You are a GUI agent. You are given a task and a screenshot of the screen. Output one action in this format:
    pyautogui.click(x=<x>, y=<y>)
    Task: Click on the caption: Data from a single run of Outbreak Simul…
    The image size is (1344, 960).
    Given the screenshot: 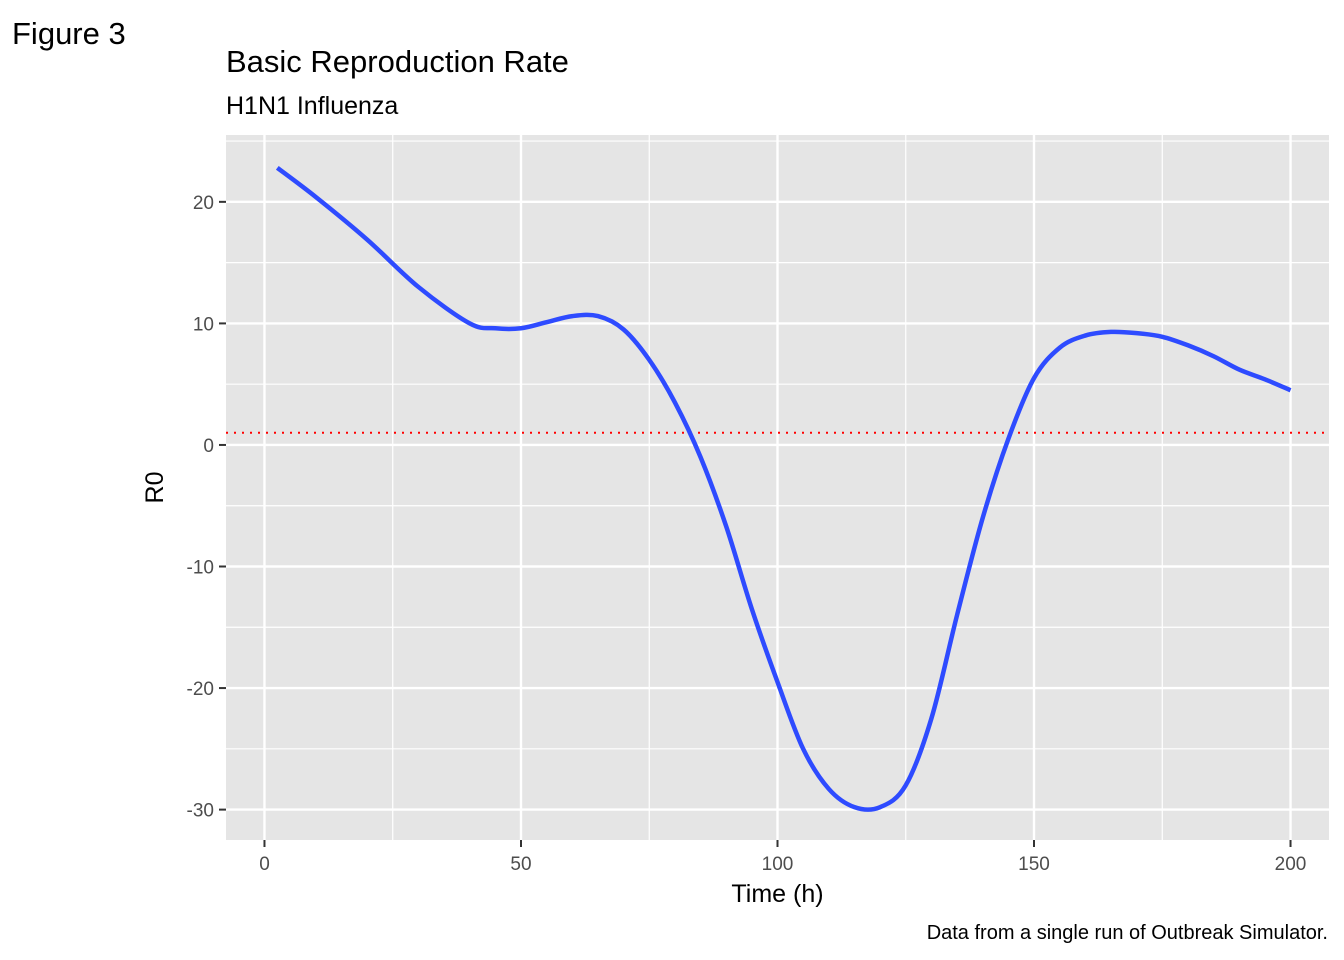 What is the action you would take?
    pyautogui.click(x=1127, y=933)
    